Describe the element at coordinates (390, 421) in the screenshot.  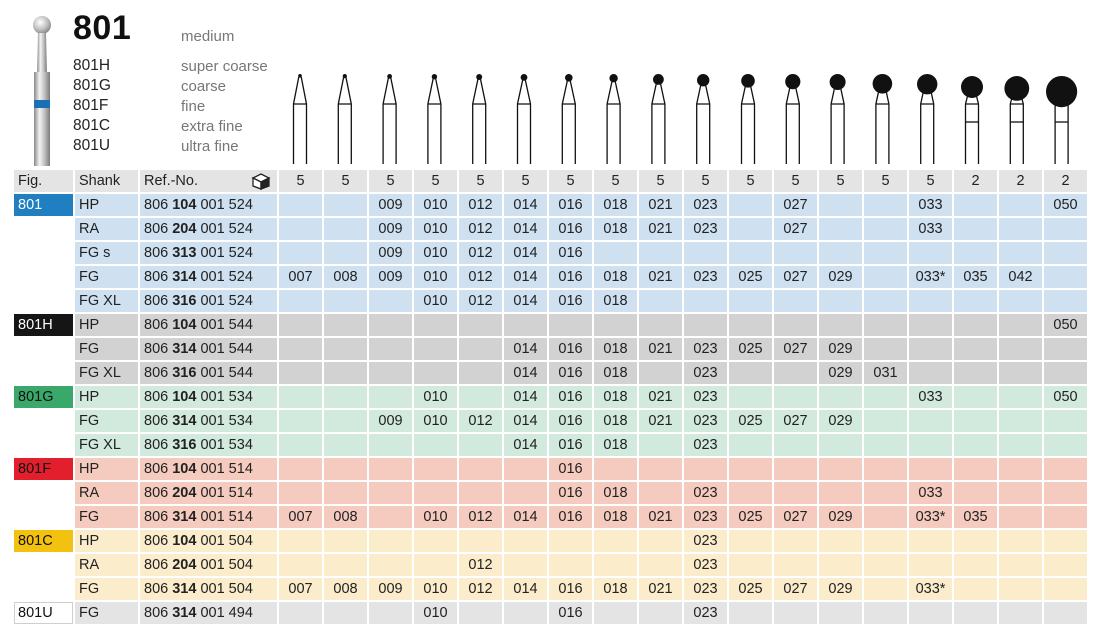
I see `size-cell: 009` at that location.